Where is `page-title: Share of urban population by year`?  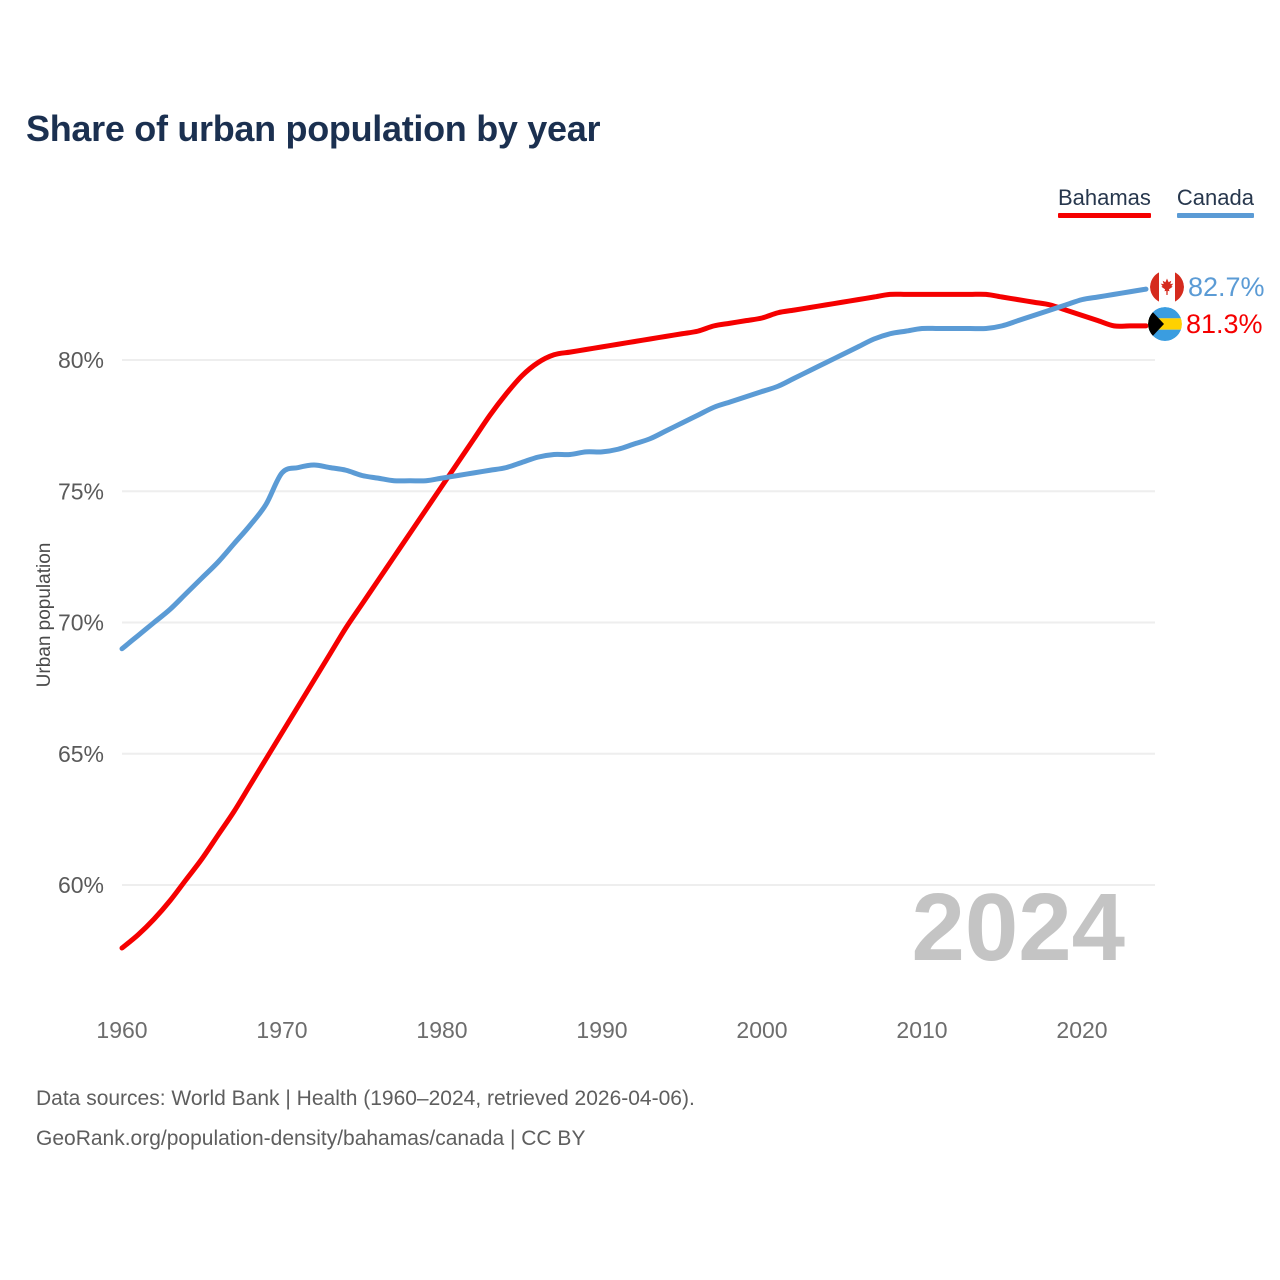 page-title: Share of urban population by year is located at coordinates (313, 128).